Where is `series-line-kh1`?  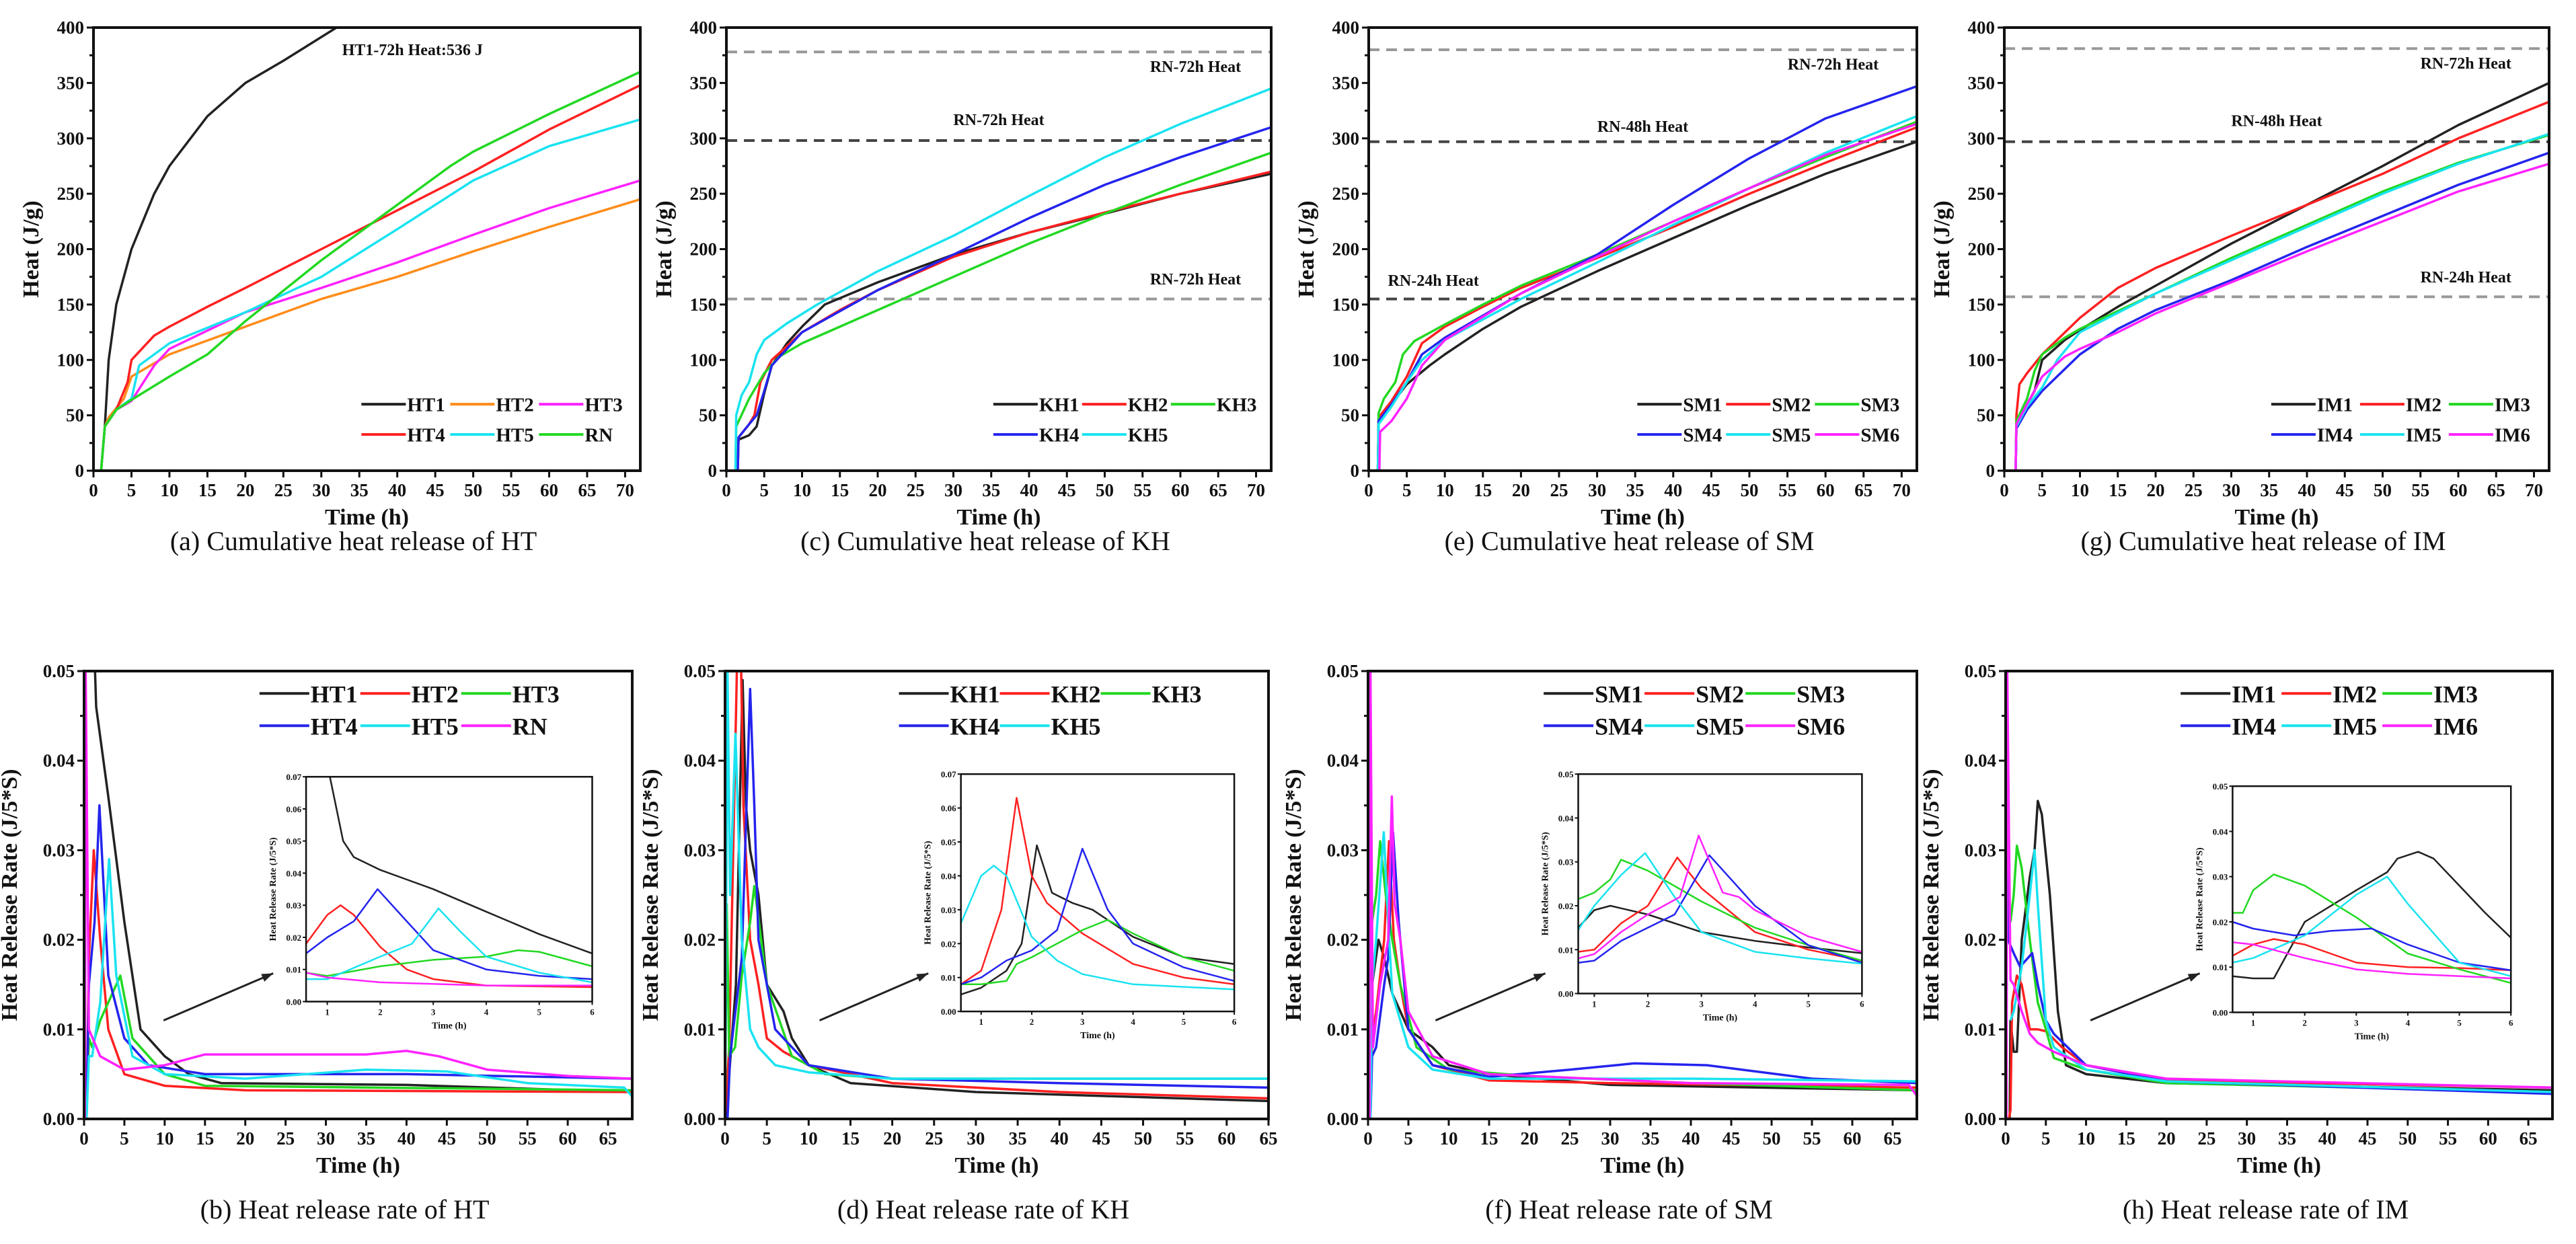 series-line-kh1 is located at coordinates (996, 898).